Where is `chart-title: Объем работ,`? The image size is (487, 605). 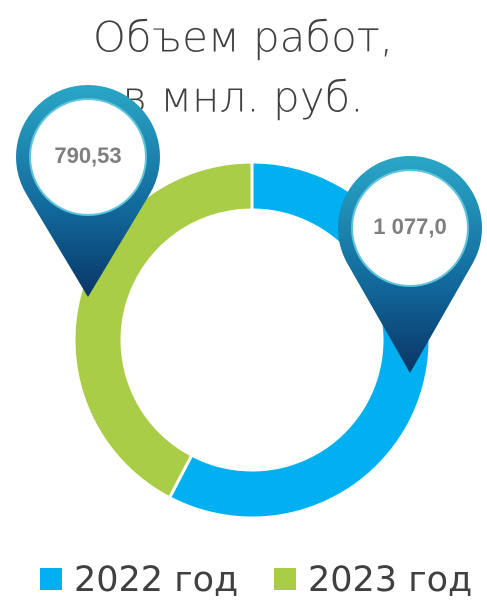
chart-title: Объем работ, is located at coordinates (243, 37).